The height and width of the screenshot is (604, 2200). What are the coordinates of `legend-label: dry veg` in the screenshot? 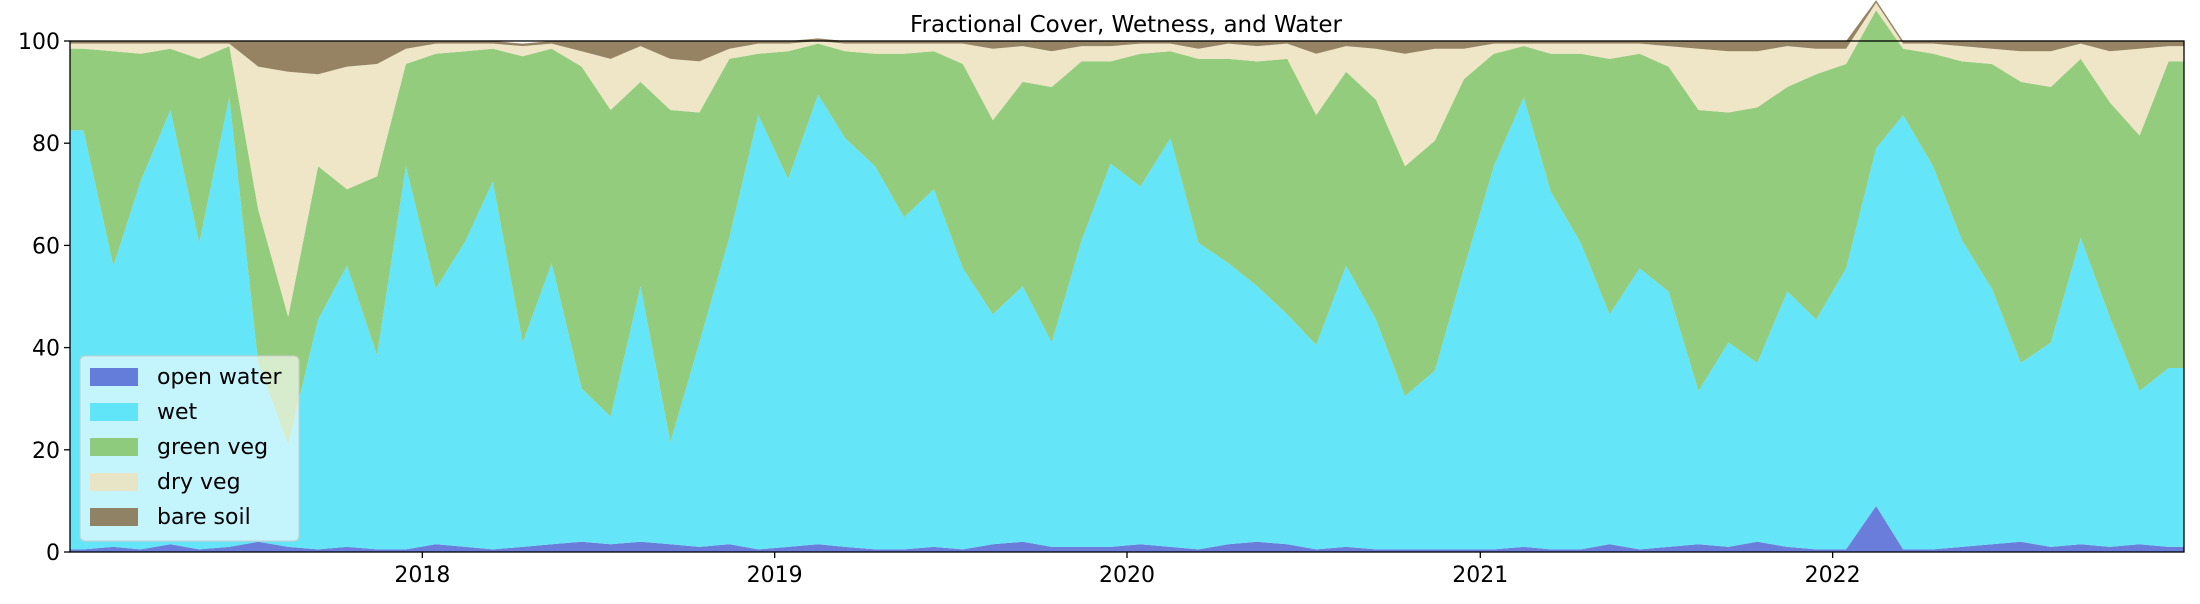 It's located at (199, 482).